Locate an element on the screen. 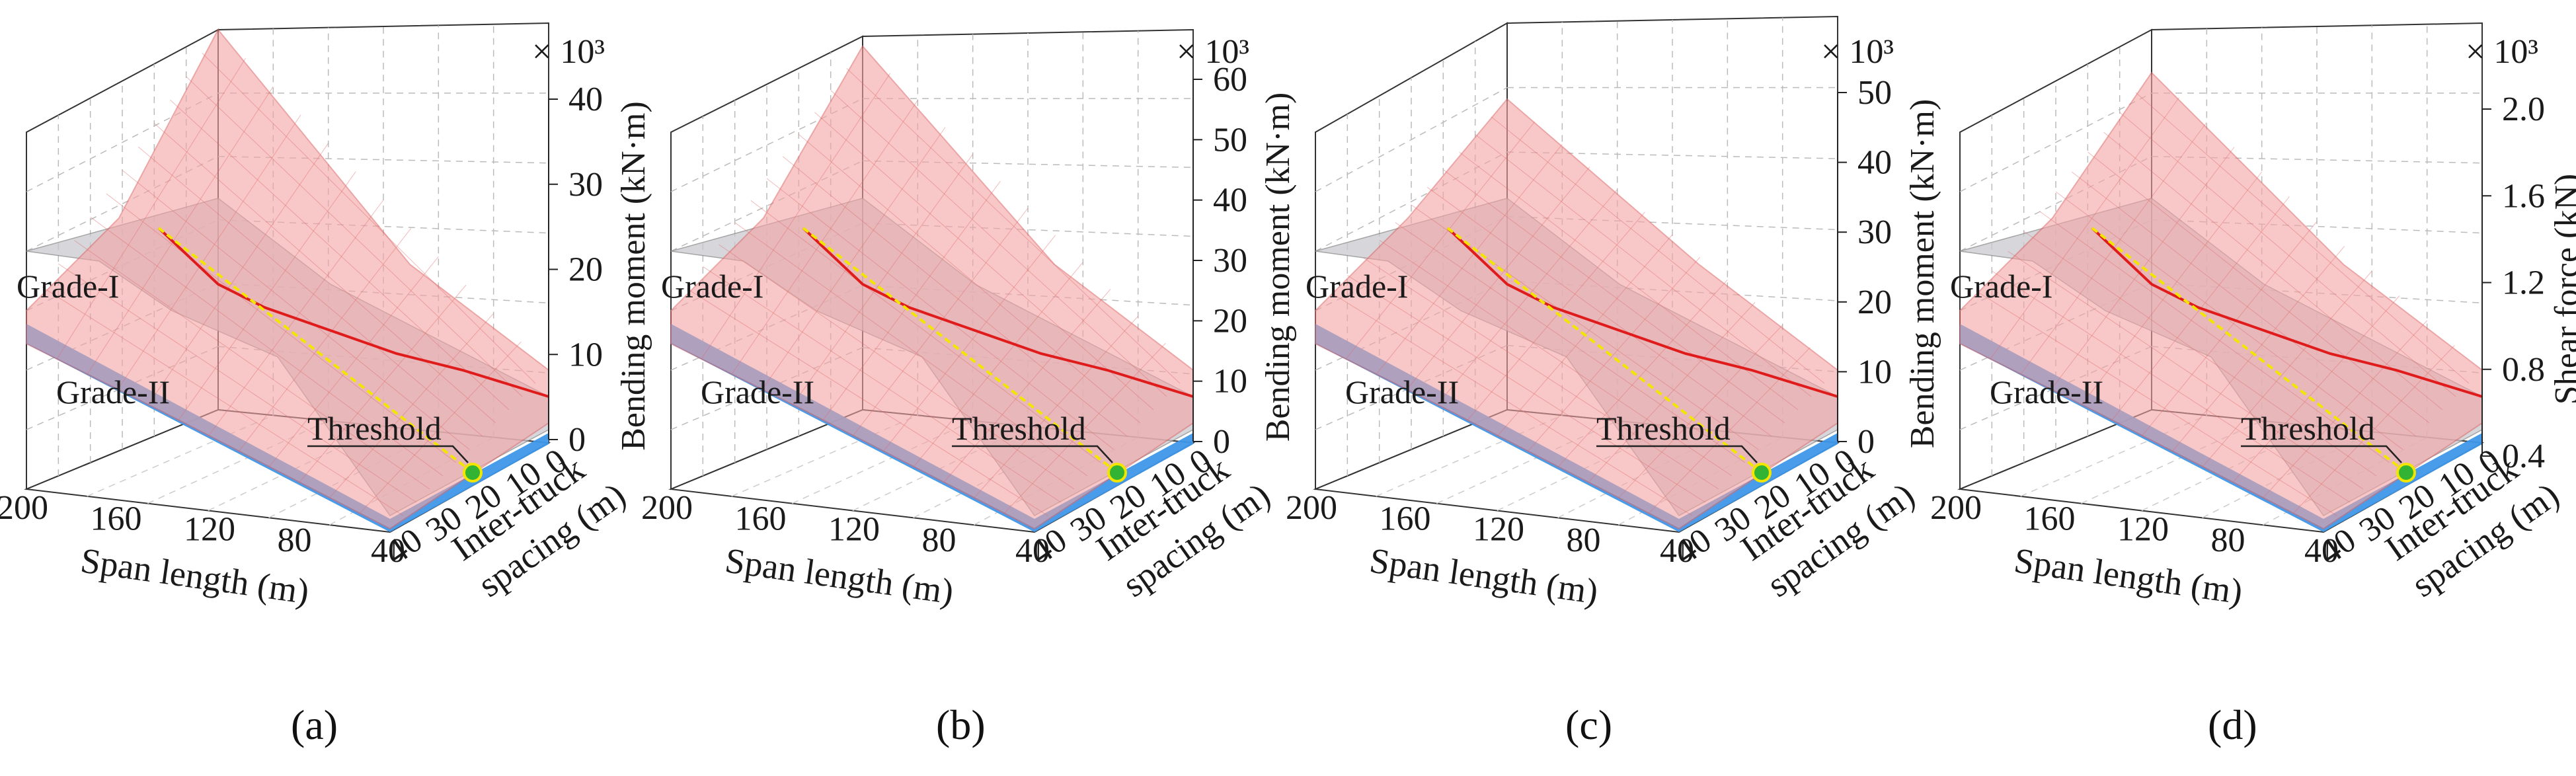  threshold-leader is located at coordinates (2321, 454).